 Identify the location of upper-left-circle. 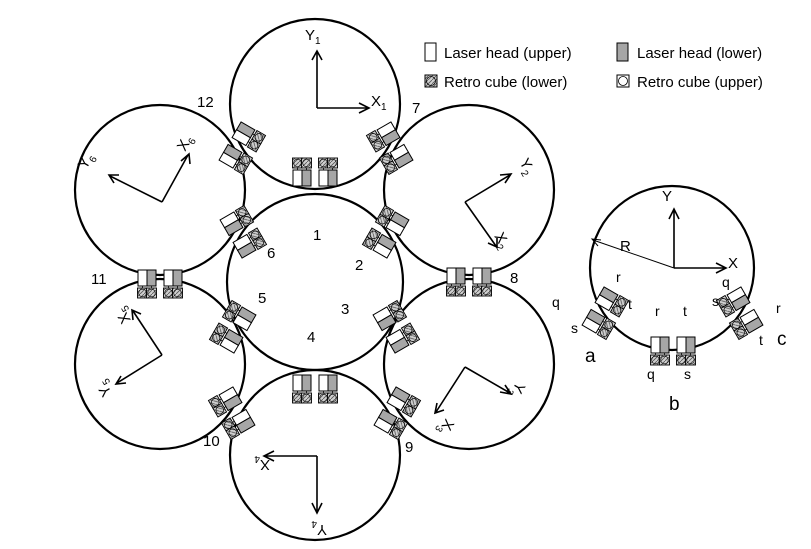
(160, 190).